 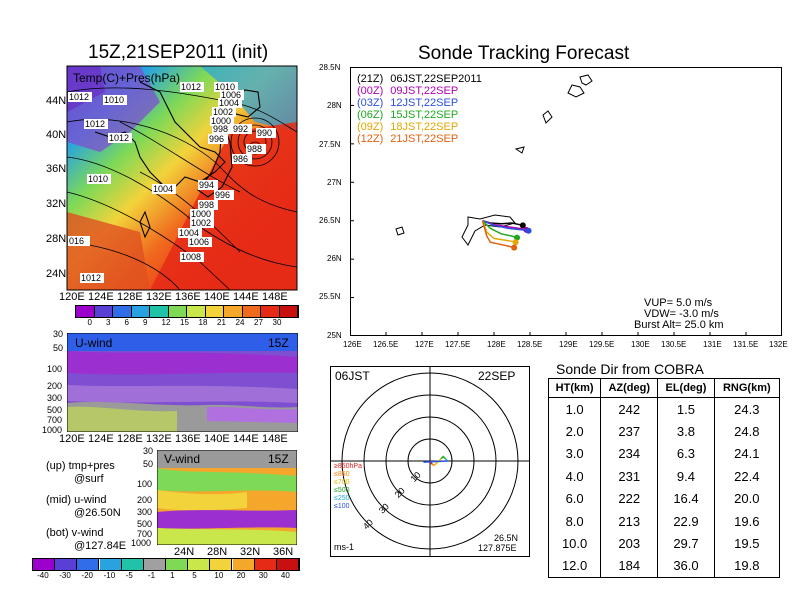 I want to click on svg-text: 1010, so click(x=114, y=100).